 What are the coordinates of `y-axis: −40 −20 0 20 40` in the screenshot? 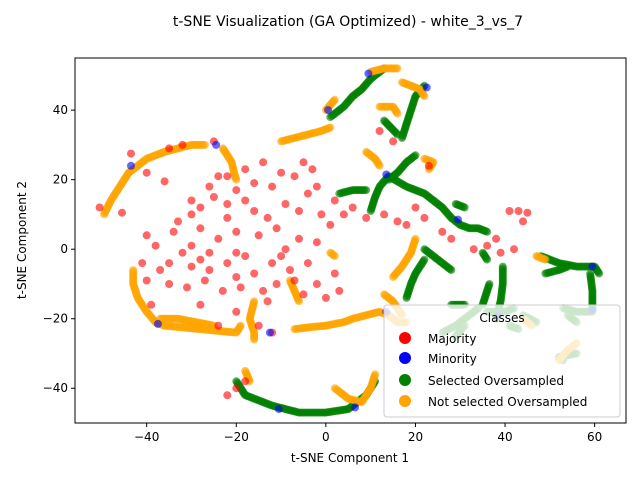 It's located at (59, 249).